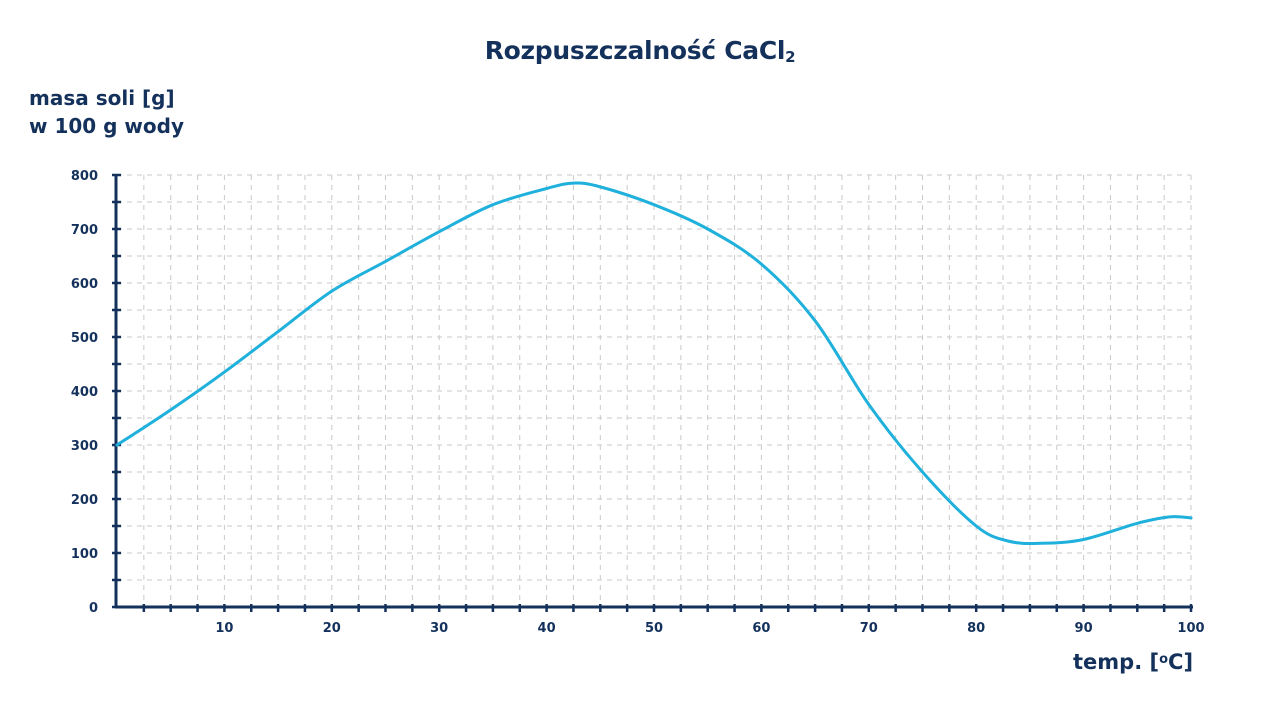  Describe the element at coordinates (84, 554) in the screenshot. I see `y-tick-label: 100` at that location.